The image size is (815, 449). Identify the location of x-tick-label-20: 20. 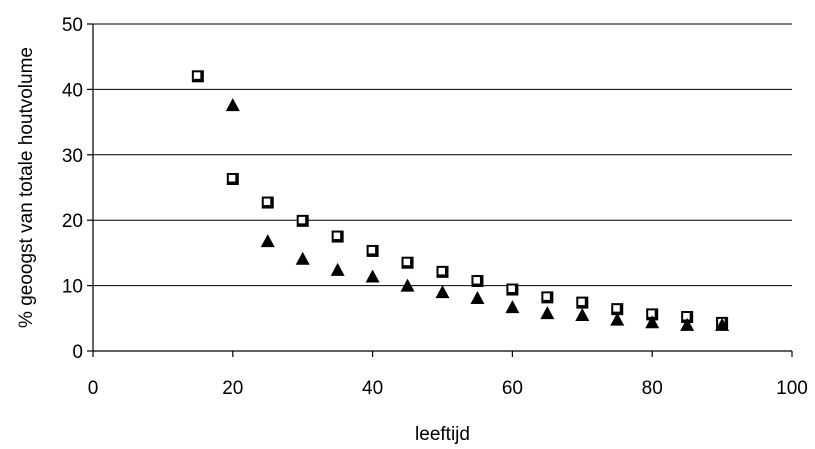
(232, 388).